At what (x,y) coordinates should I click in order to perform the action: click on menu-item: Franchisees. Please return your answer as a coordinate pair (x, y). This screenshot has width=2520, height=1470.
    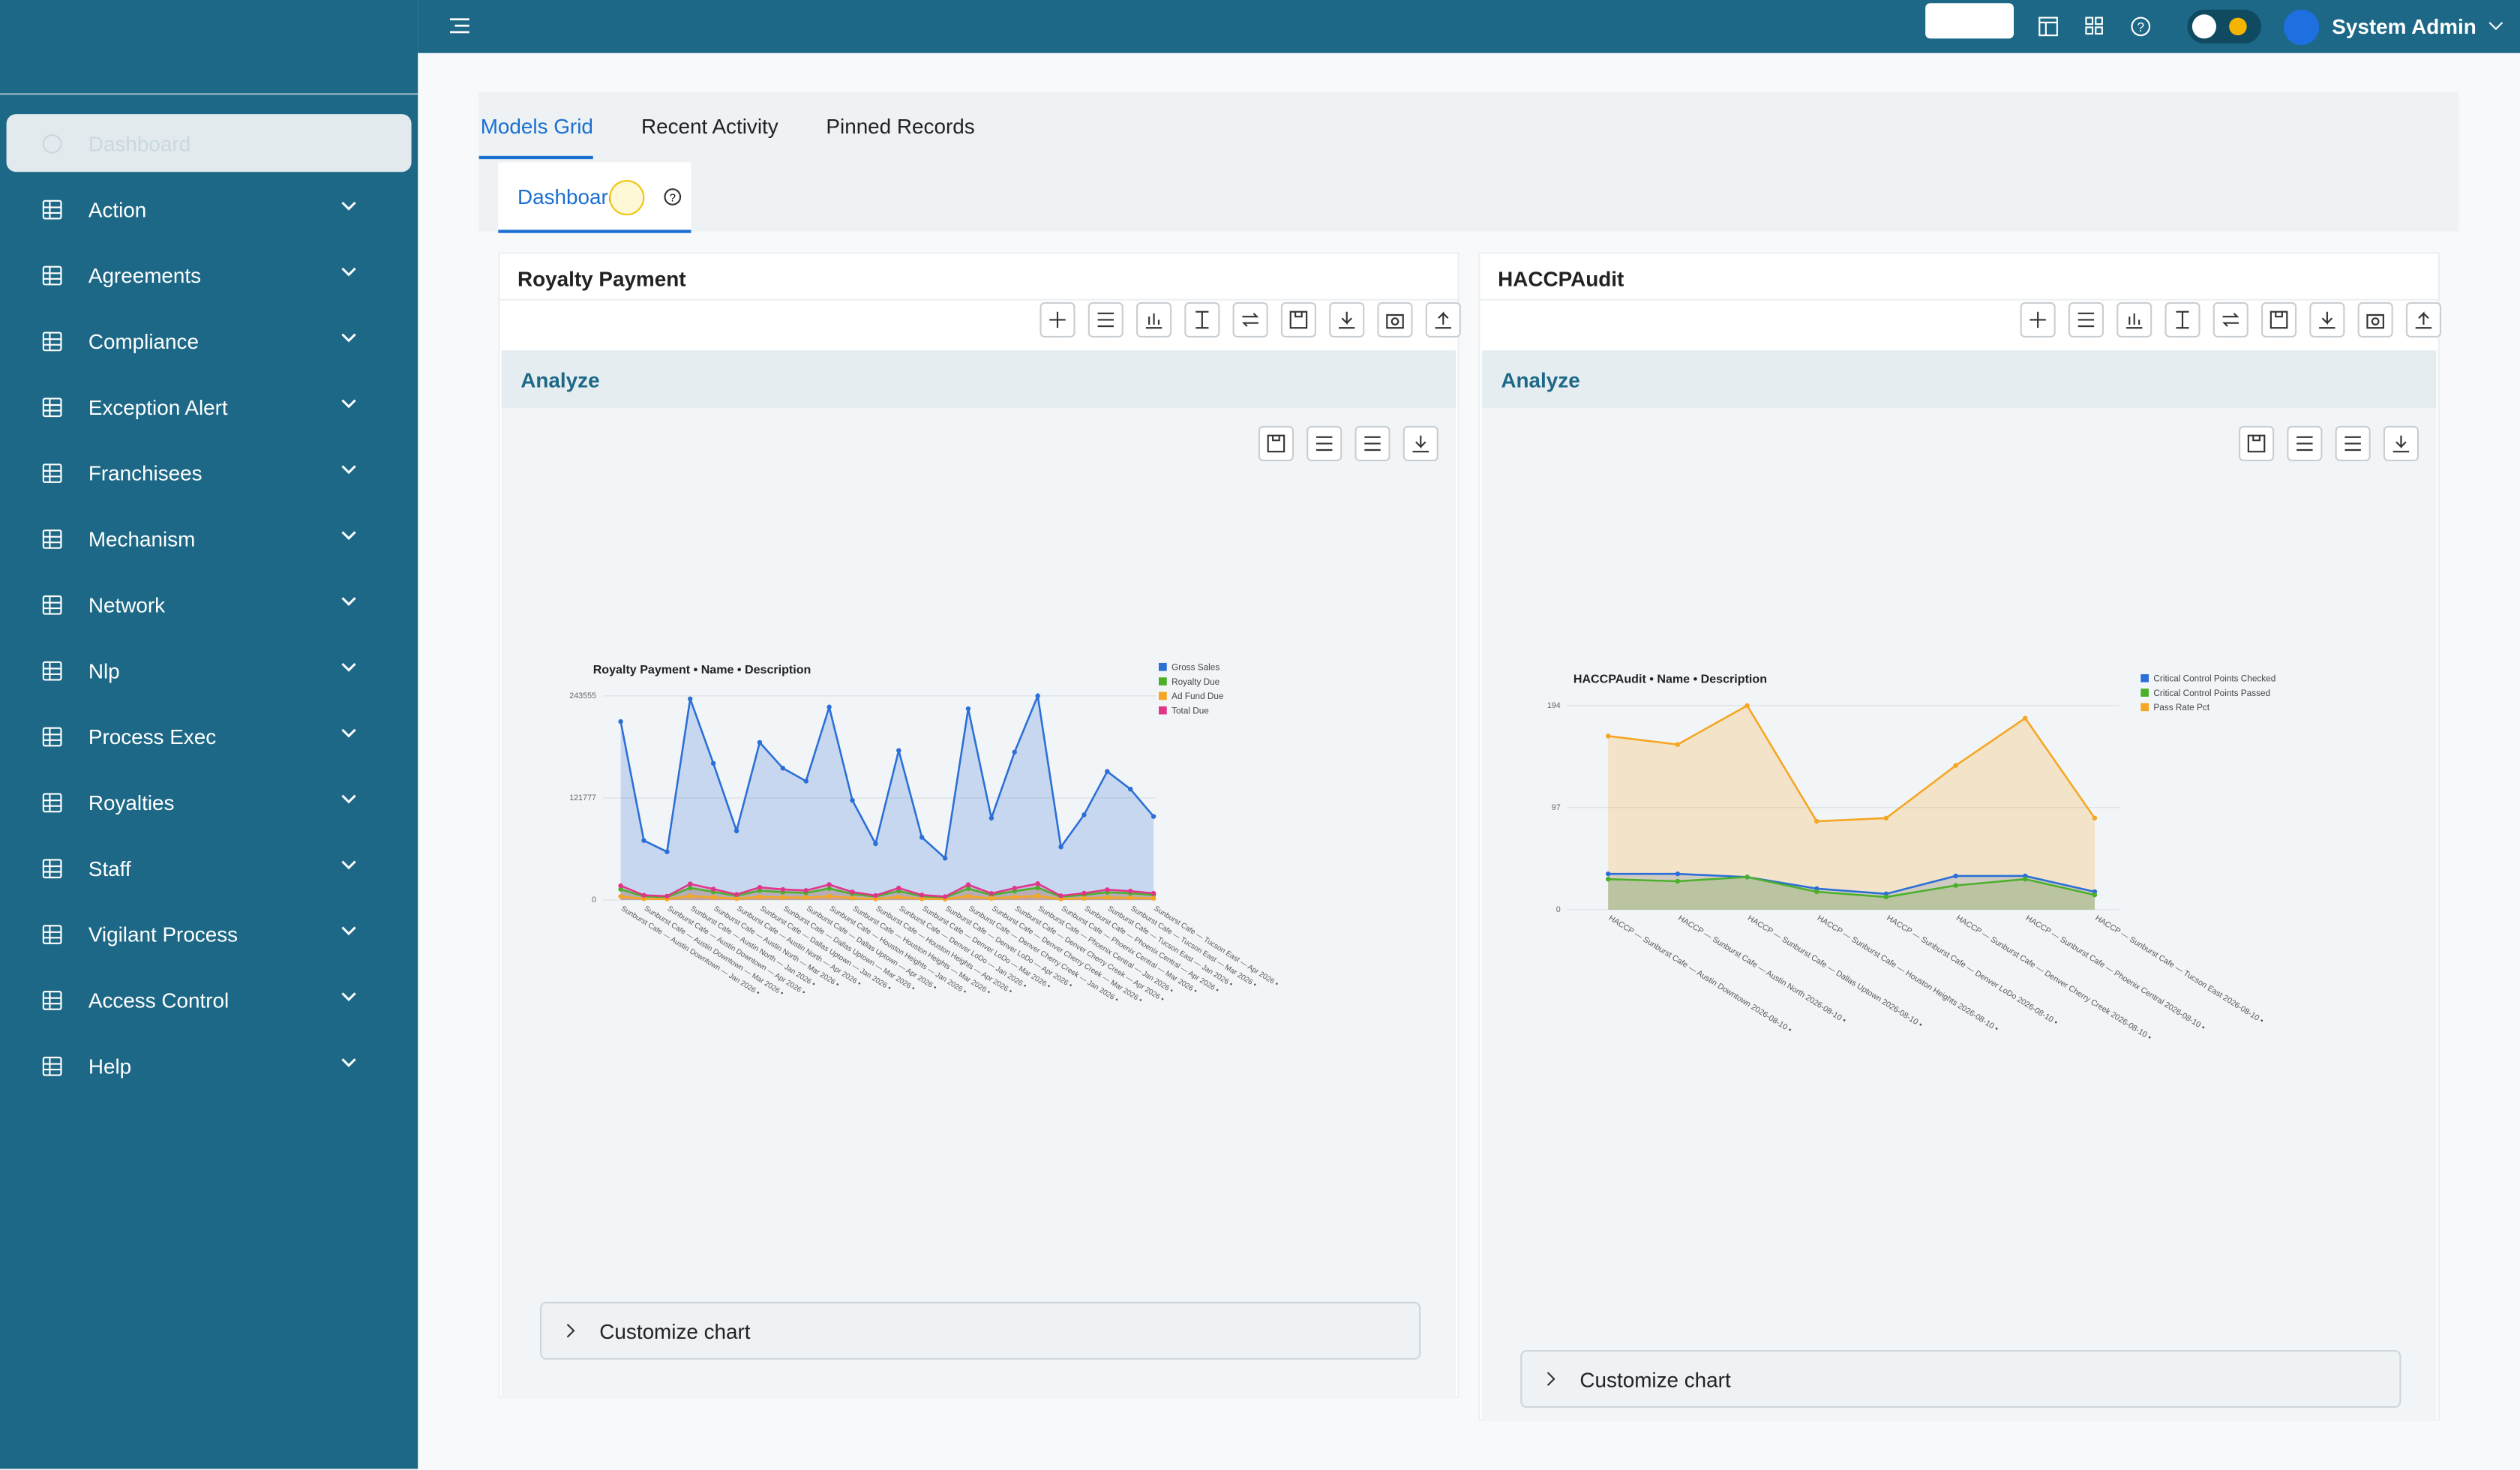
    Looking at the image, I should click on (209, 472).